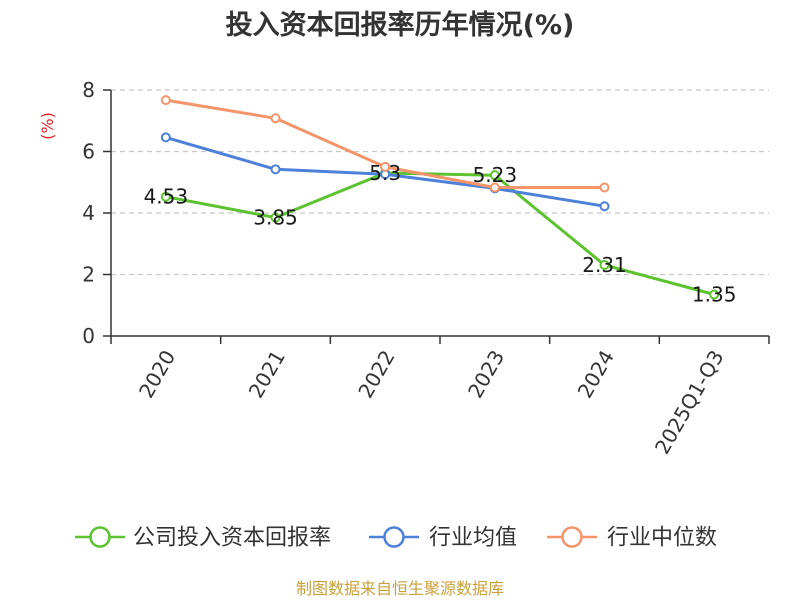  I want to click on data-label: 5.23, so click(495, 175).